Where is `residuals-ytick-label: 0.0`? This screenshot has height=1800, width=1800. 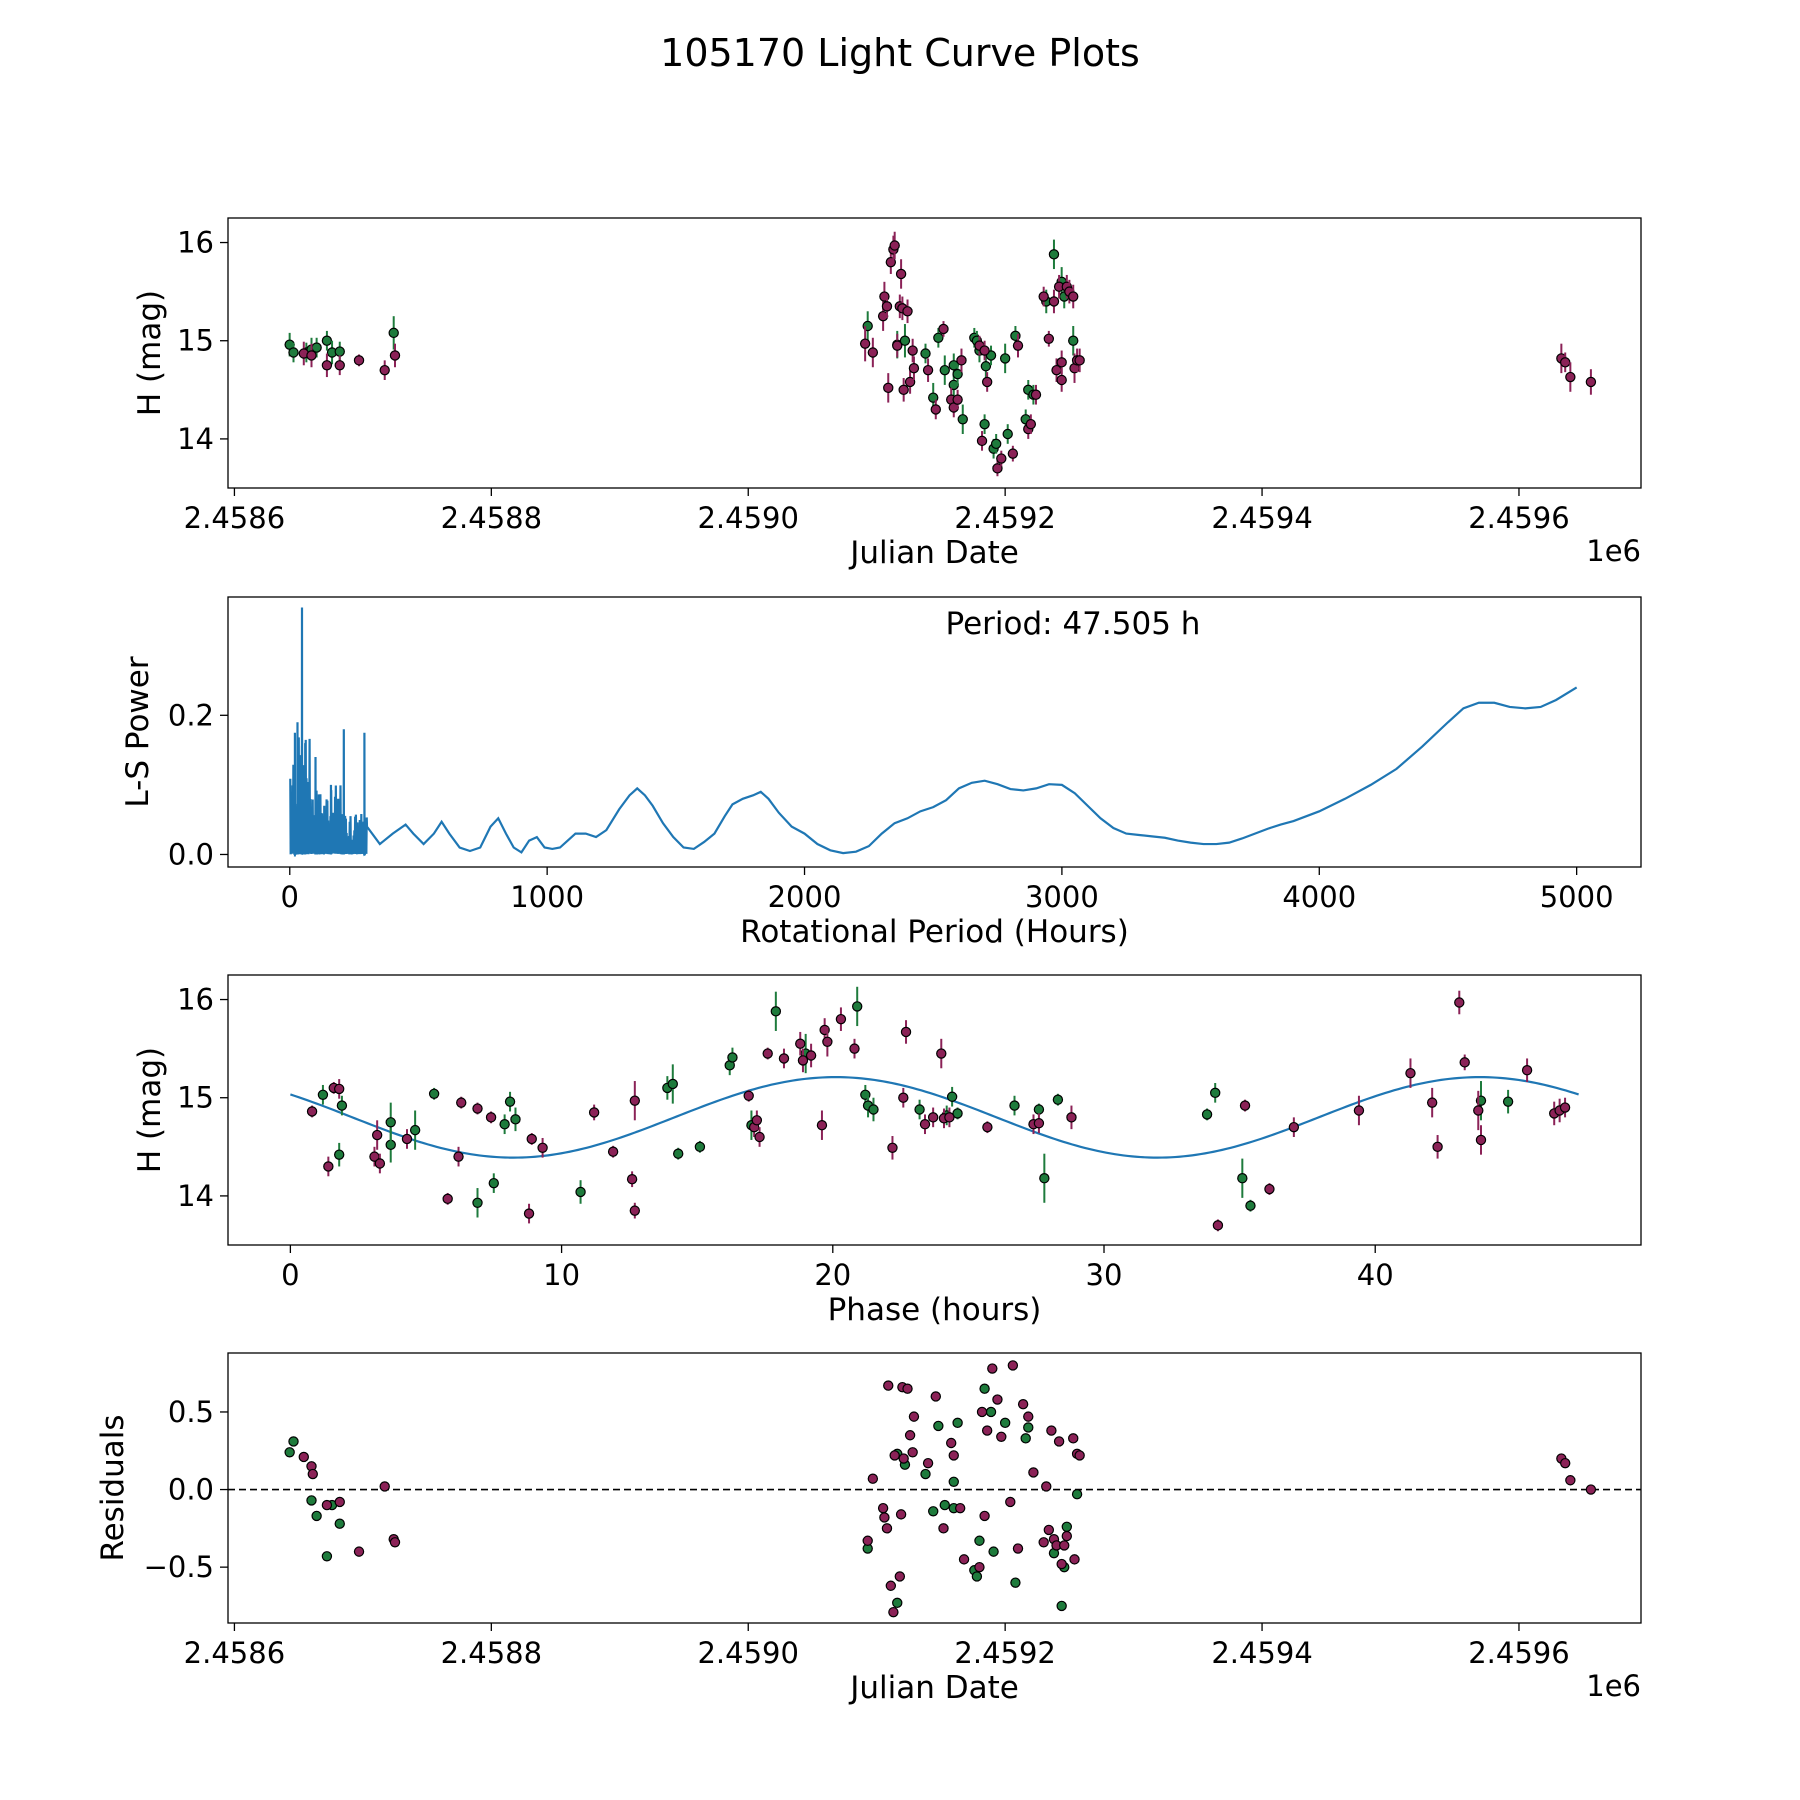 residuals-ytick-label: 0.0 is located at coordinates (191, 1490).